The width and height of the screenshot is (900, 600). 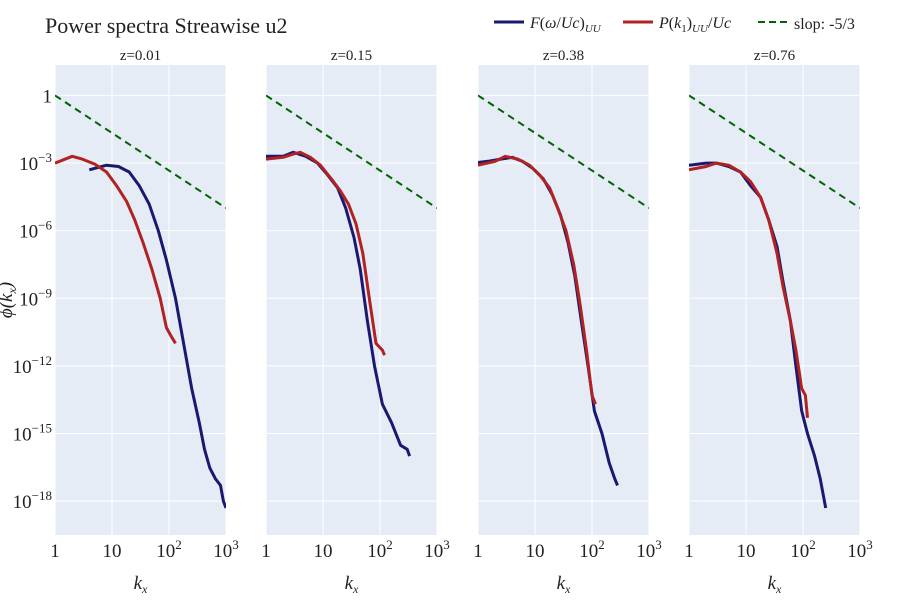 What do you see at coordinates (32, 500) in the screenshot?
I see `y-tick-label: 10⁻¹⁸` at bounding box center [32, 500].